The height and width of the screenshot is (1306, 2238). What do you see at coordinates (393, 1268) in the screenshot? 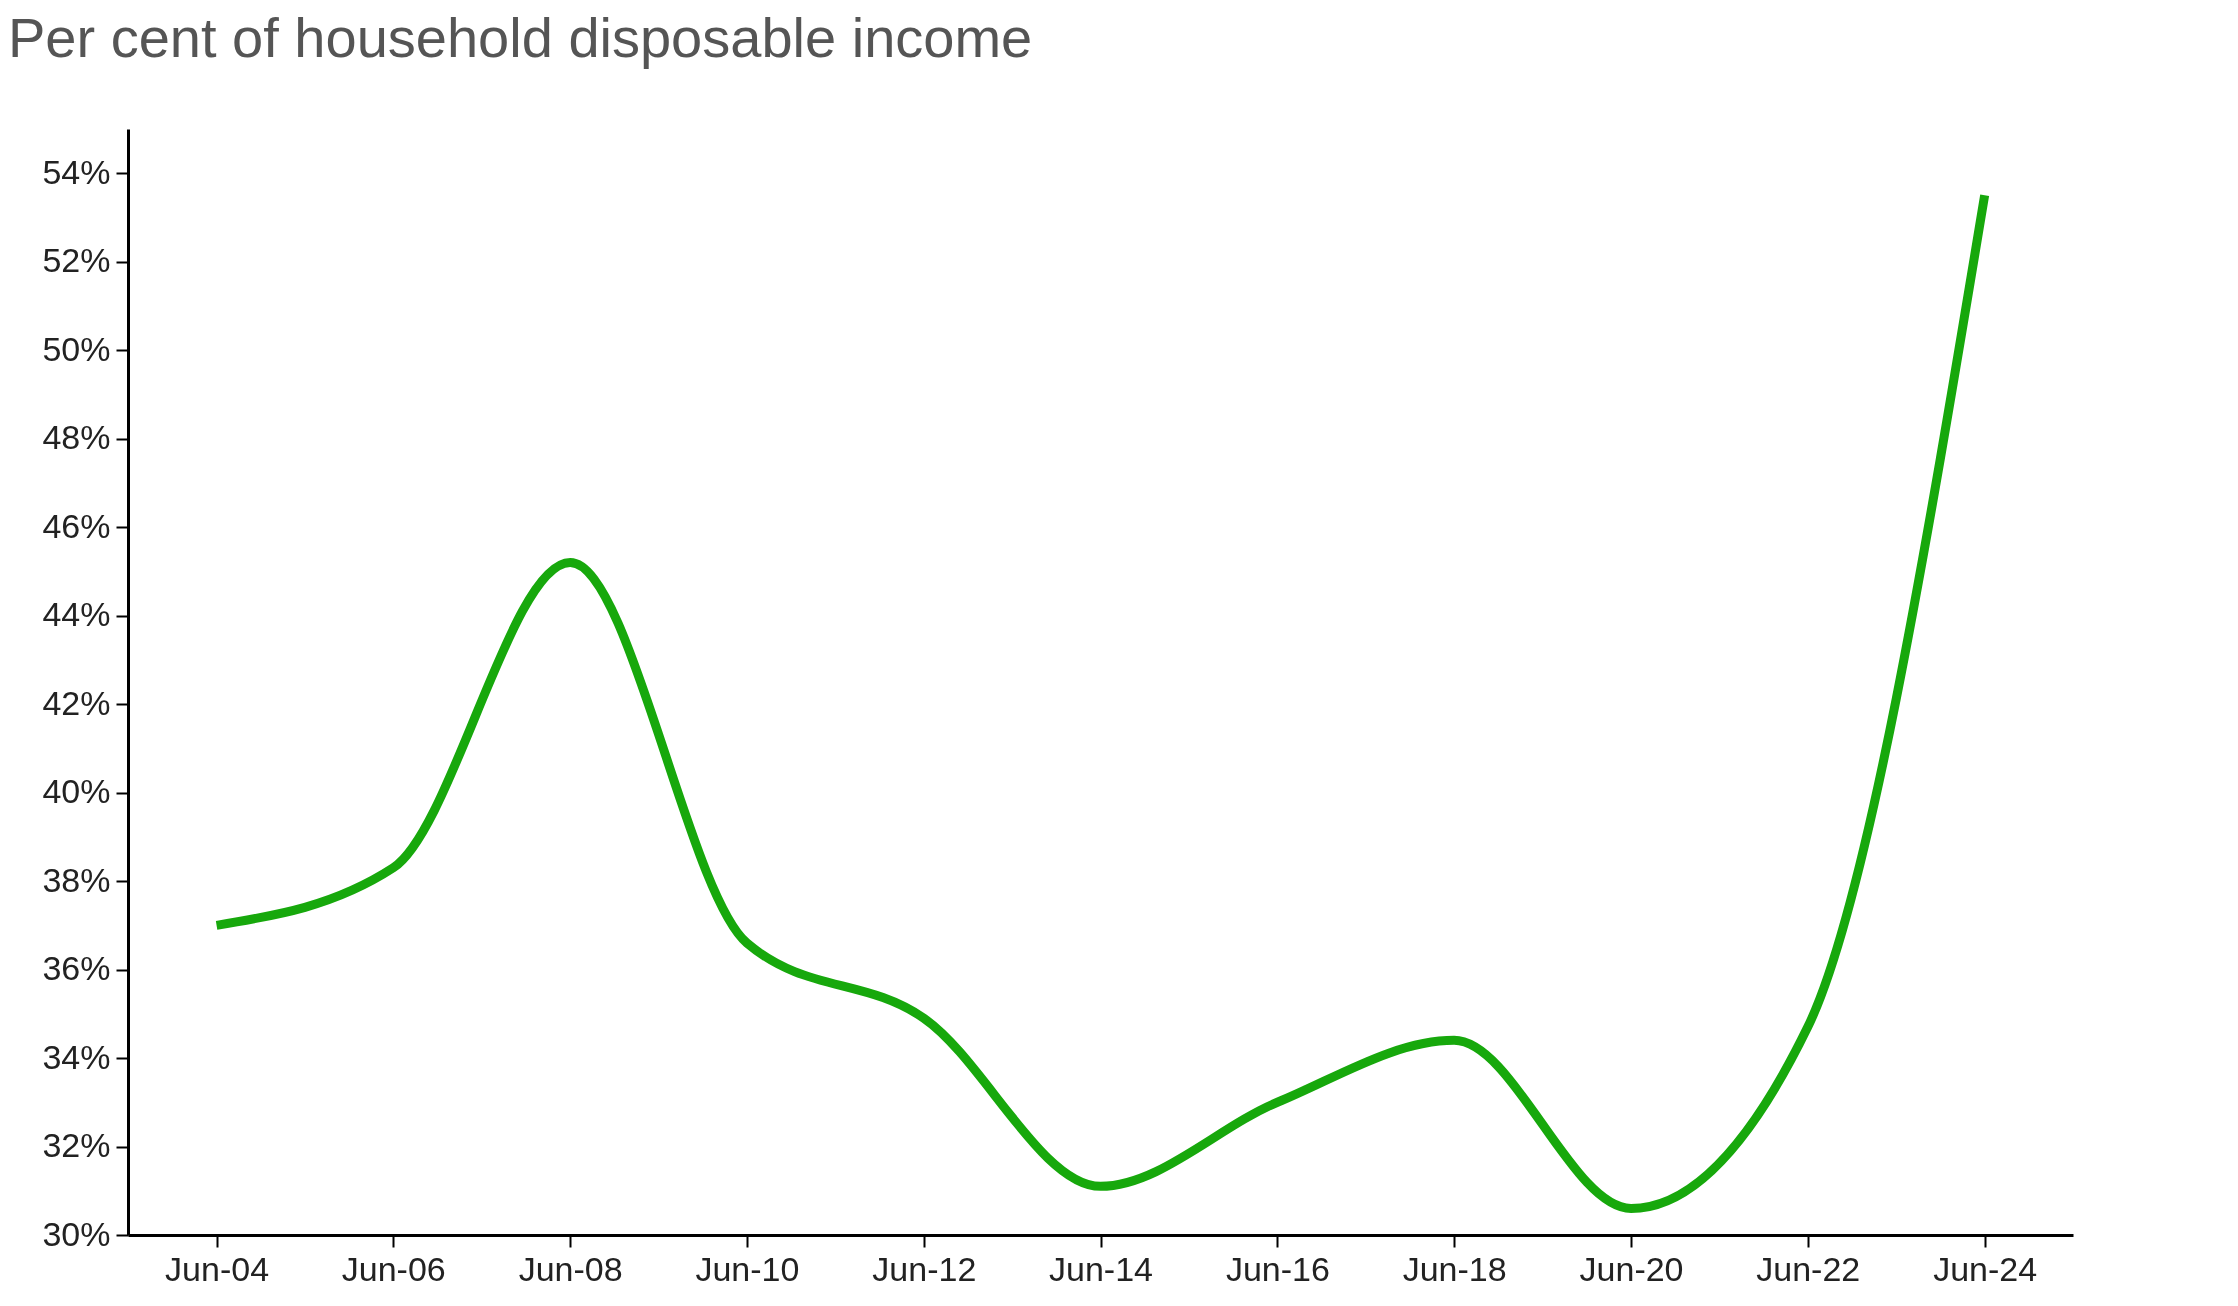
I see `x-tick-label: Jun-06` at bounding box center [393, 1268].